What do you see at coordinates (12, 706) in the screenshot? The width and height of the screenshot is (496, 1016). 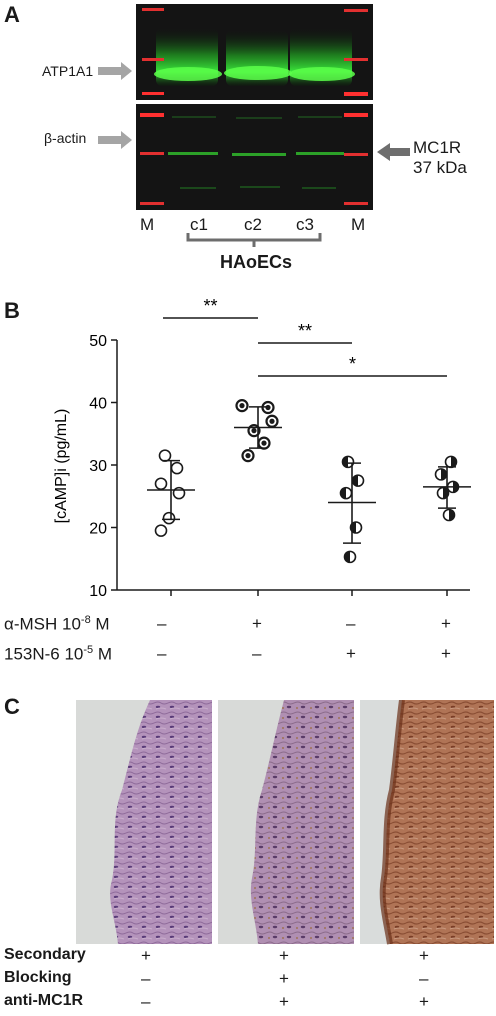 I see `panel-c-letter: C` at bounding box center [12, 706].